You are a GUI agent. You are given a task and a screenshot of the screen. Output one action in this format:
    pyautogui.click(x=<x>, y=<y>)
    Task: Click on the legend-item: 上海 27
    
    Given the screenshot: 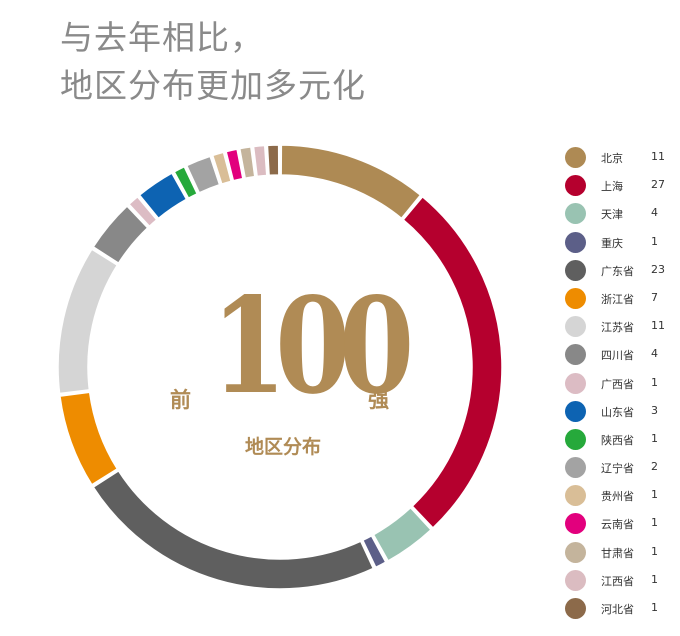 What is the action you would take?
    pyautogui.click(x=620, y=187)
    